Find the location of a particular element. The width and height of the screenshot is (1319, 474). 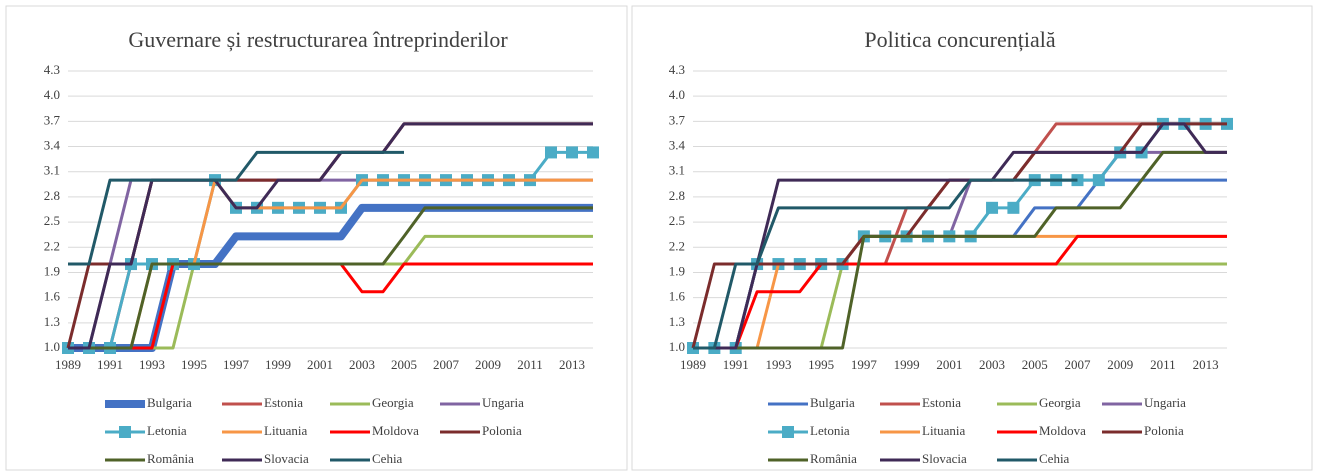

chart-title: Politica concurențială is located at coordinates (959, 39).